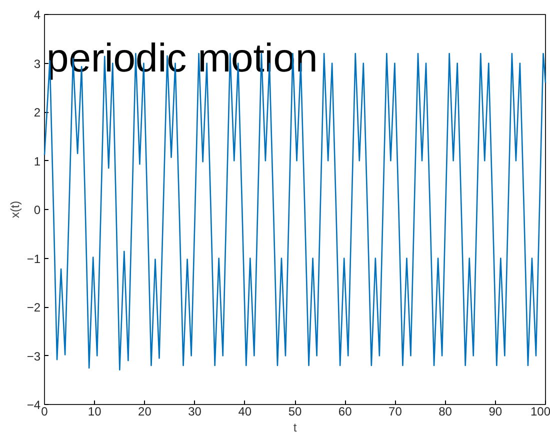 The height and width of the screenshot is (437, 550). Describe the element at coordinates (145, 411) in the screenshot. I see `x-tick-label: 20` at that location.